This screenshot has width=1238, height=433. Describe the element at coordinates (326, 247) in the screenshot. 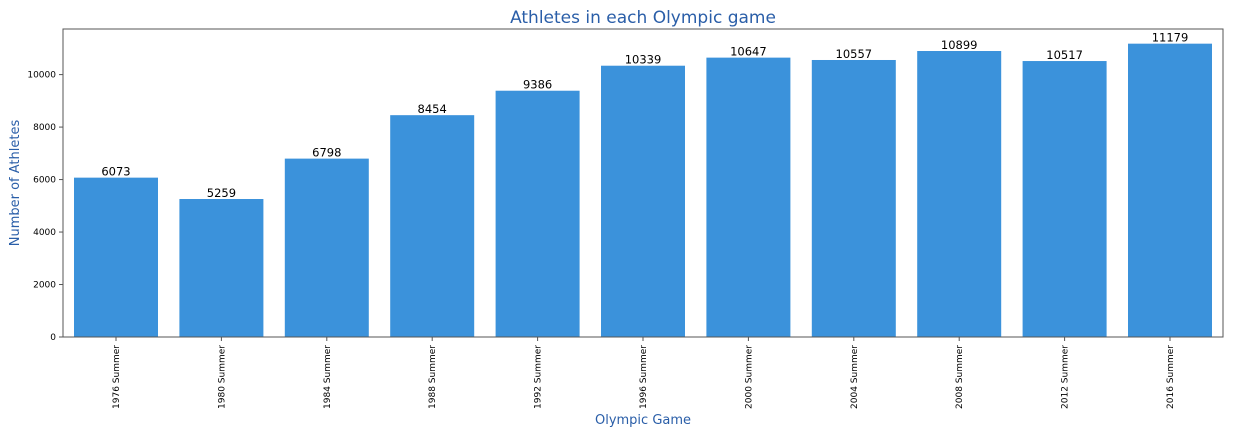

I see `bar-1984-summer` at that location.